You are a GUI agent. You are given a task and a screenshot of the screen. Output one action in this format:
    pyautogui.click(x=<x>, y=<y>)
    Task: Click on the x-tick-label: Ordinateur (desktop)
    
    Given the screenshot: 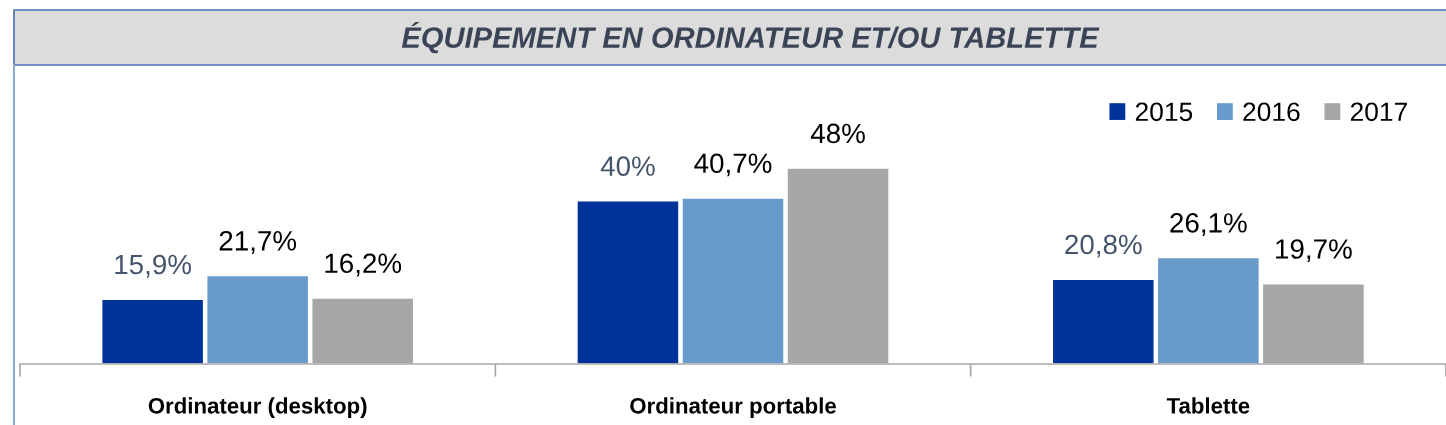 What is the action you would take?
    pyautogui.click(x=257, y=408)
    